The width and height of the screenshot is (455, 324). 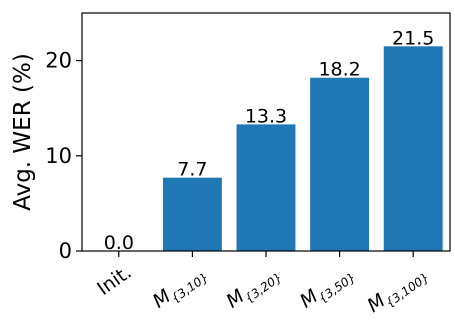 I want to click on data-label-2: 13.3, so click(x=266, y=116).